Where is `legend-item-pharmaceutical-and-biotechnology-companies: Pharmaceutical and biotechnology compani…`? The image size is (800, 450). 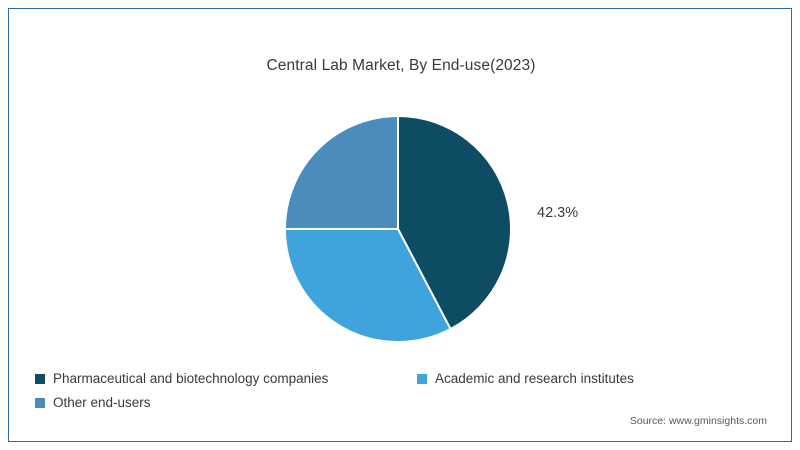
legend-item-pharmaceutical-and-biotechnology-companies: Pharmaceutical and biotechnology compani… is located at coordinates (226, 378).